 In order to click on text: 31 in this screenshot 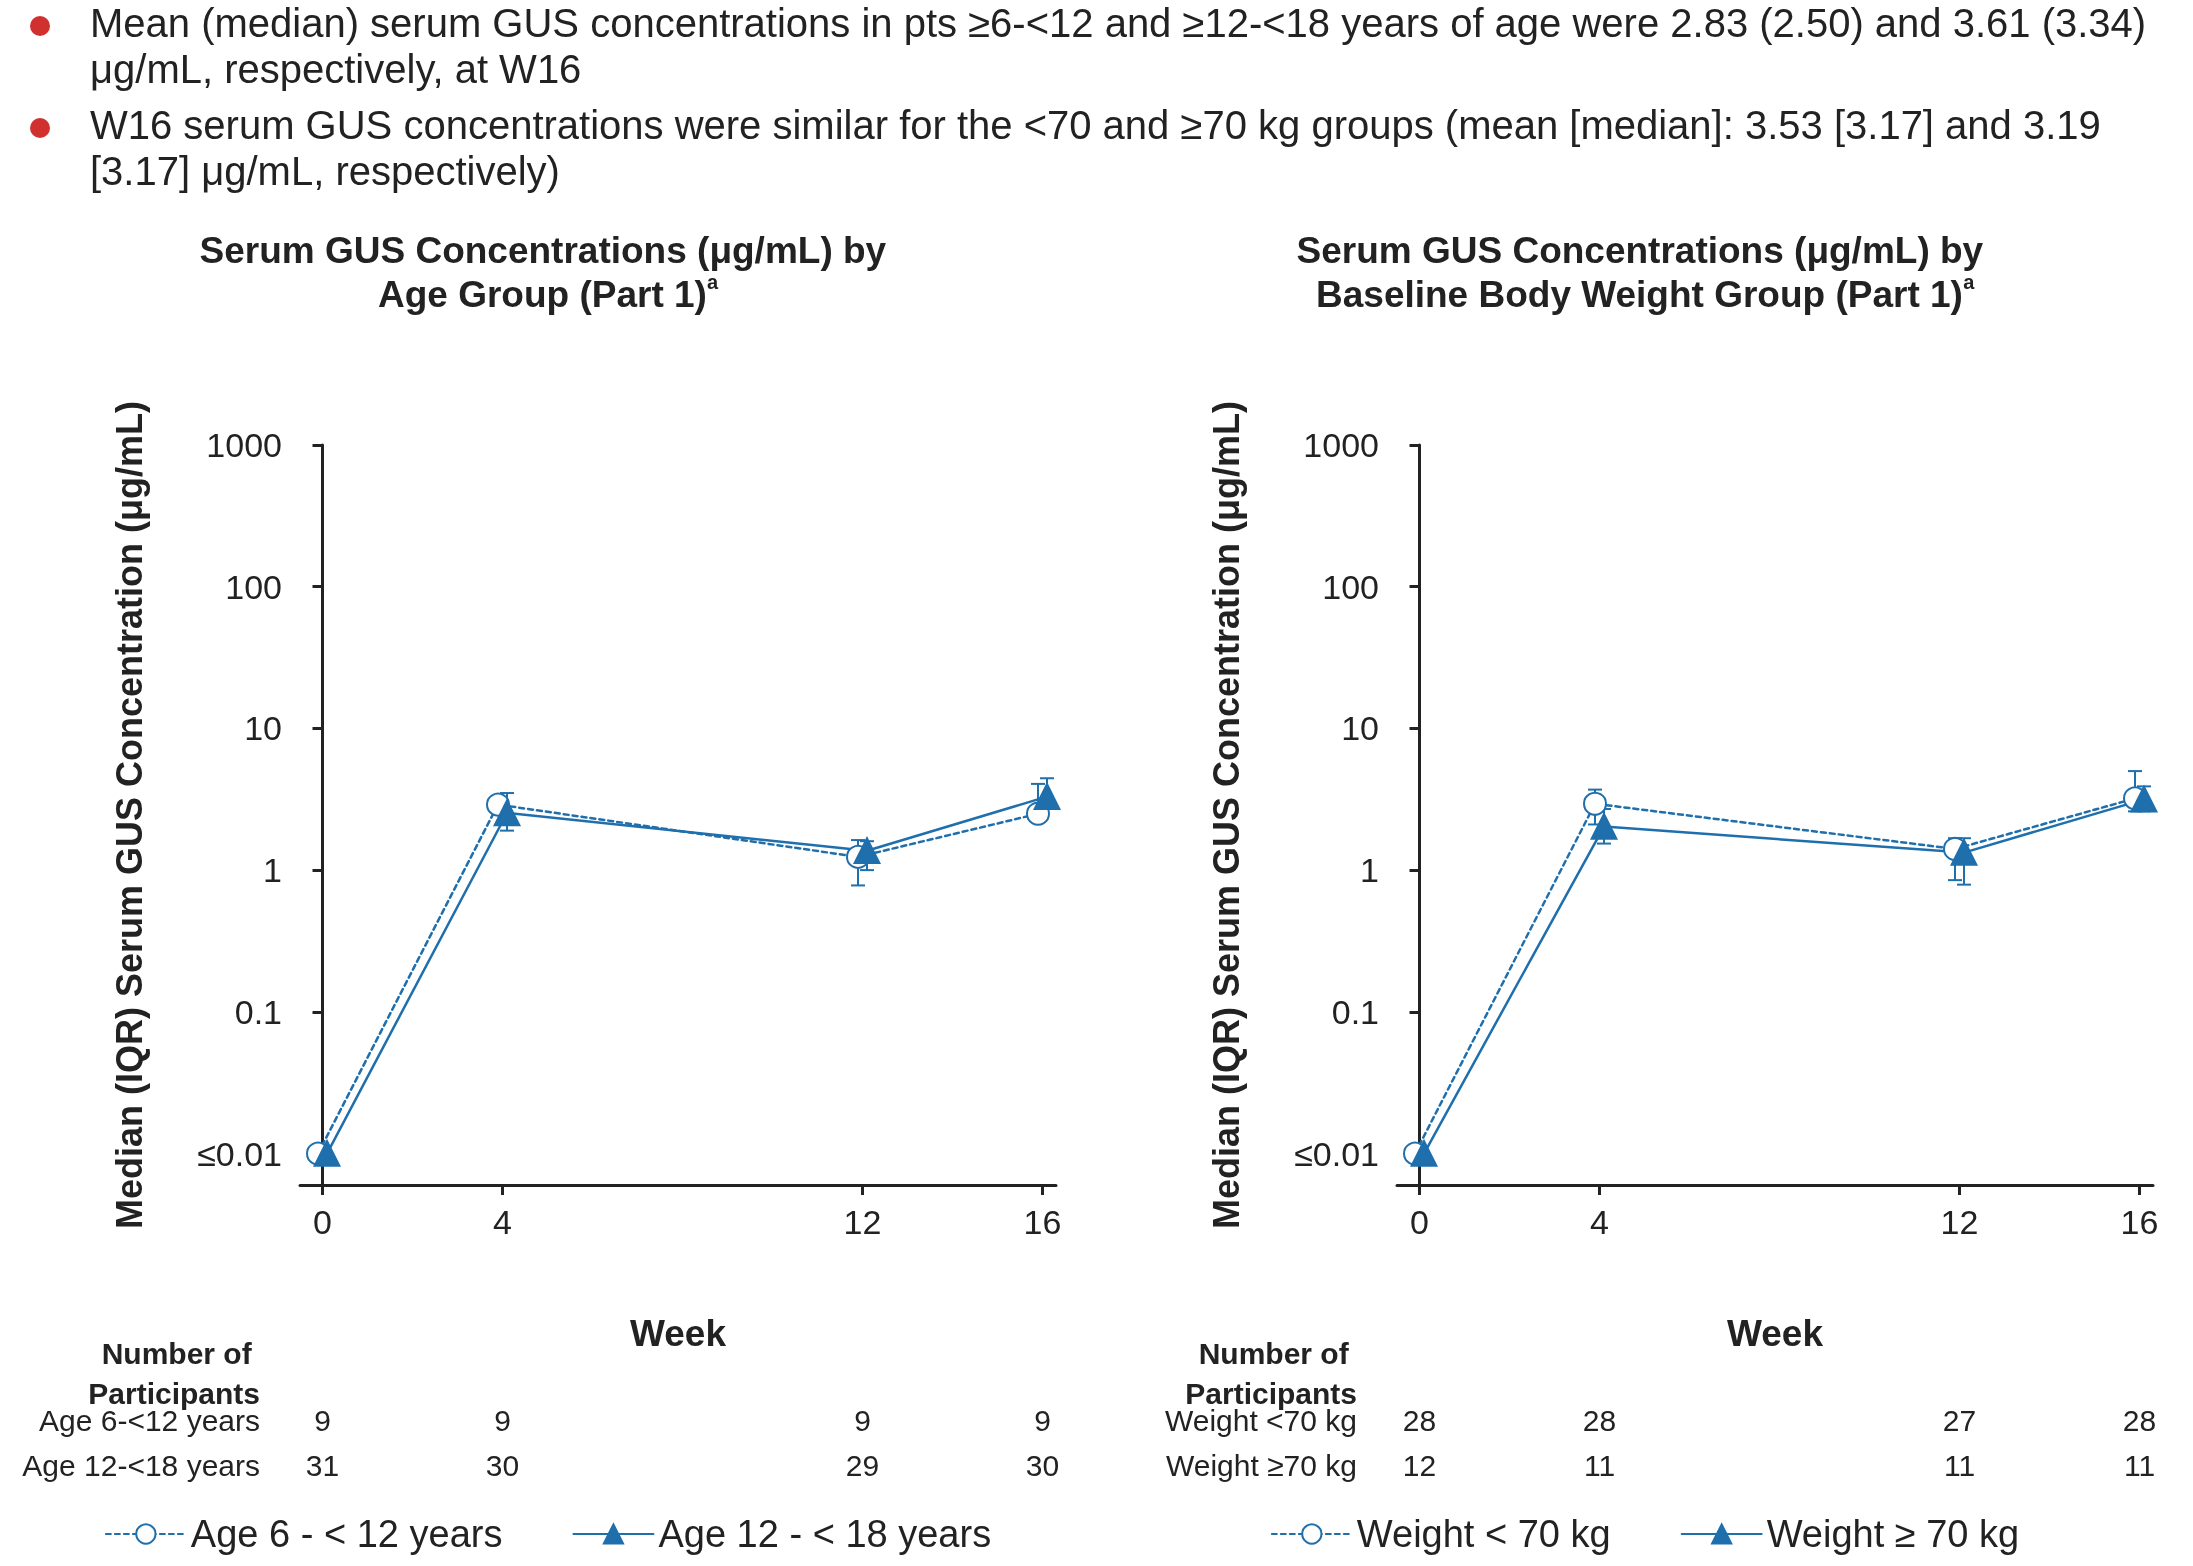, I will do `click(322, 1465)`.